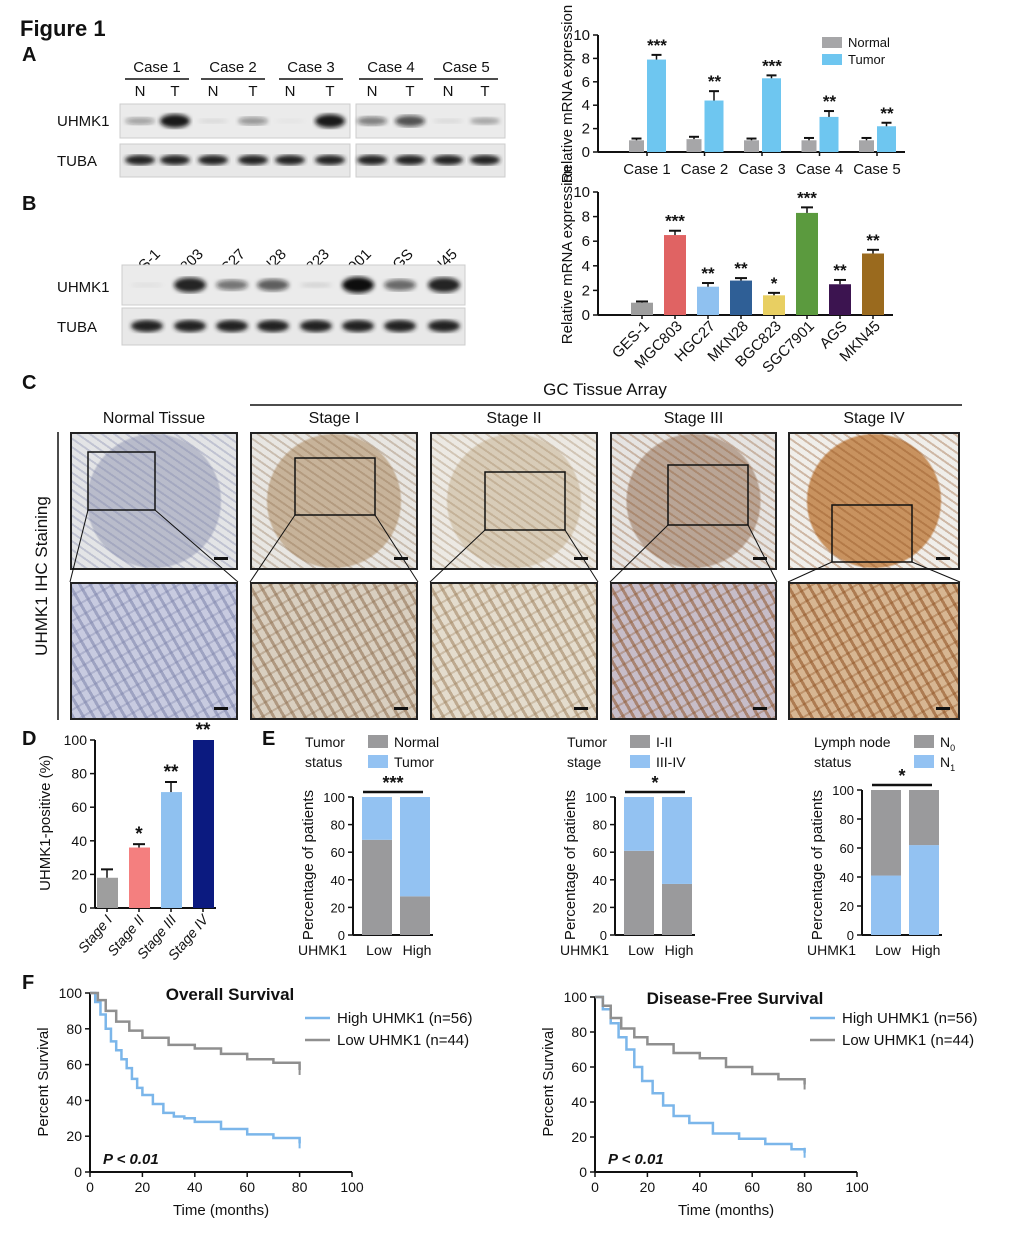 The height and width of the screenshot is (1240, 1015). What do you see at coordinates (639, 824) in the screenshot?
I see `stacked-bar-low-iii-iv` at bounding box center [639, 824].